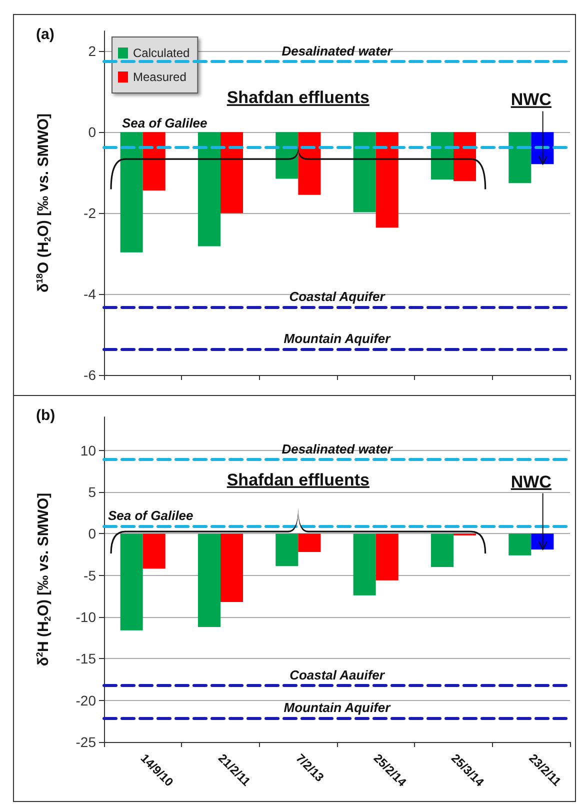 Image resolution: width=578 pixels, height=804 pixels. I want to click on ref-line-label: Coastal Aauifer, so click(338, 674).